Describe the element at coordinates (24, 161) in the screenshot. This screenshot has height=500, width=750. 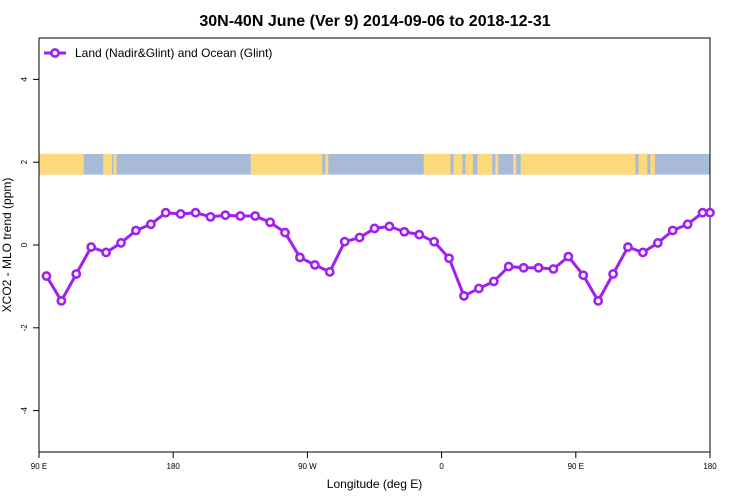
I see `y-tick-label: 2` at that location.